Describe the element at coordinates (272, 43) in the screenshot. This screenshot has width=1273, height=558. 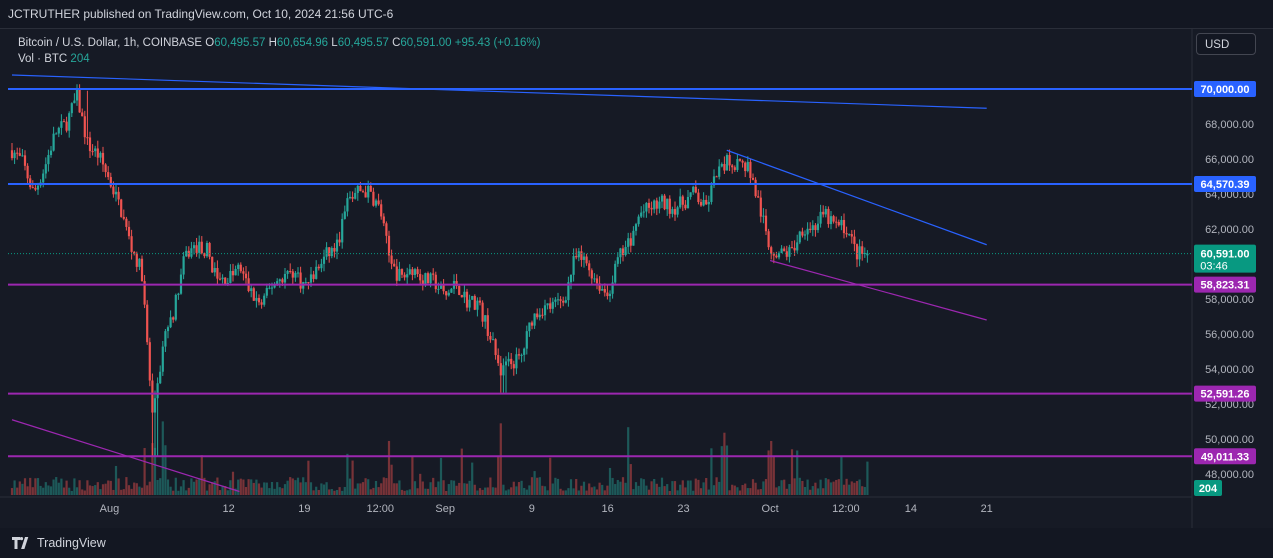
I see `high-label: H` at that location.